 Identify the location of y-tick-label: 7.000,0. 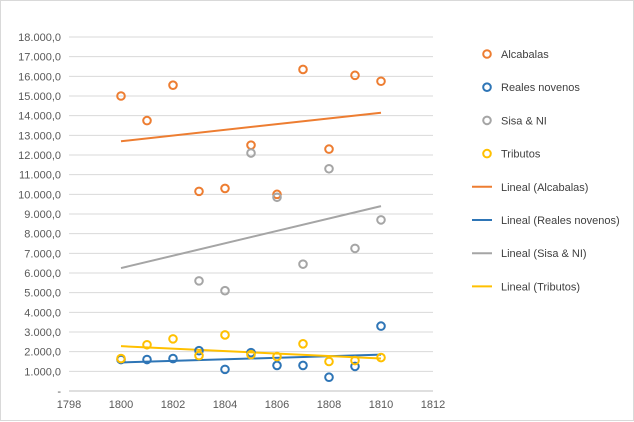
(42, 254).